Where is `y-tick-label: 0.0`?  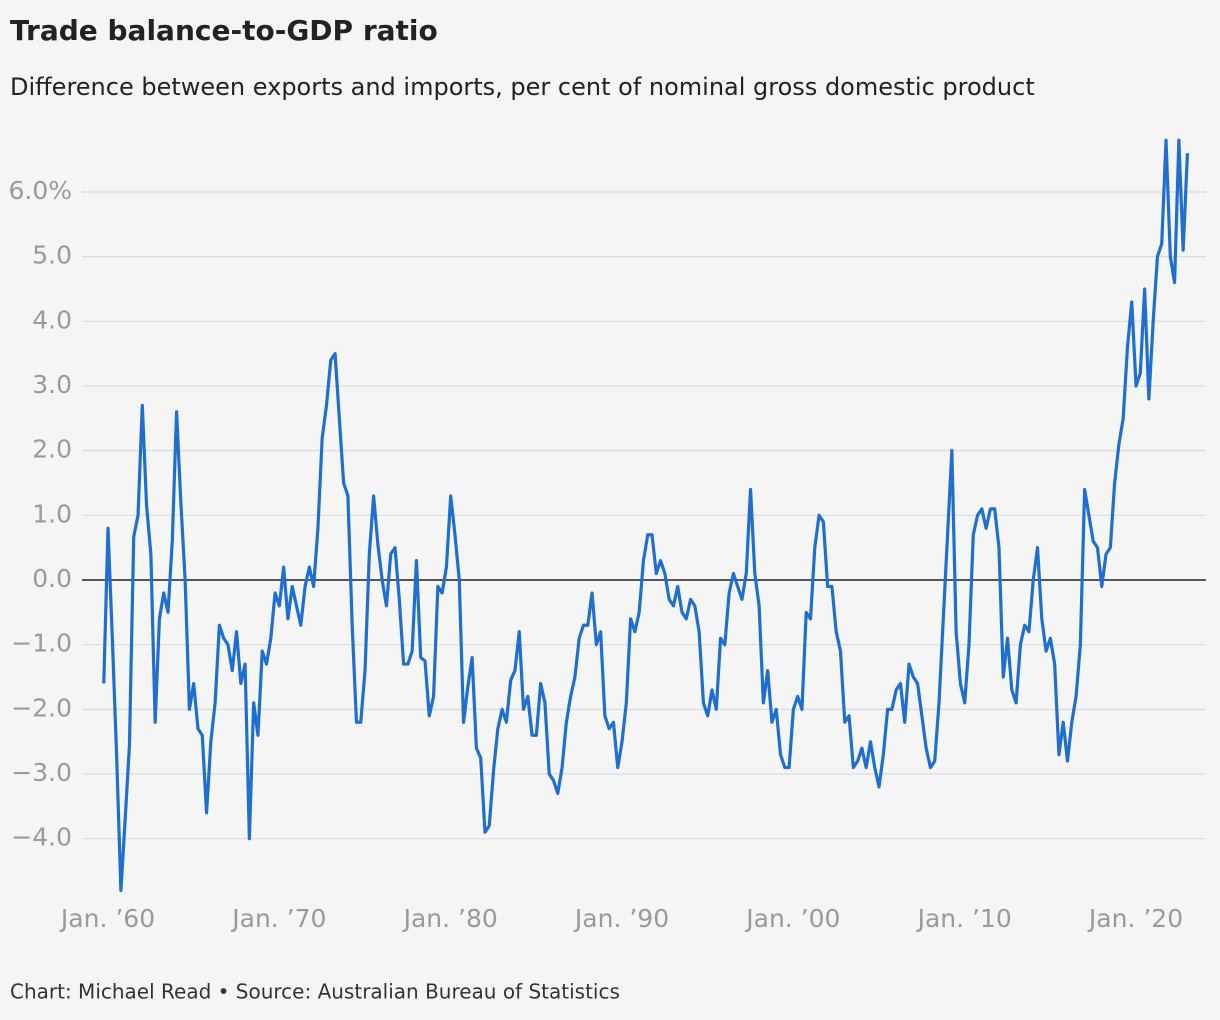
y-tick-label: 0.0 is located at coordinates (52, 578).